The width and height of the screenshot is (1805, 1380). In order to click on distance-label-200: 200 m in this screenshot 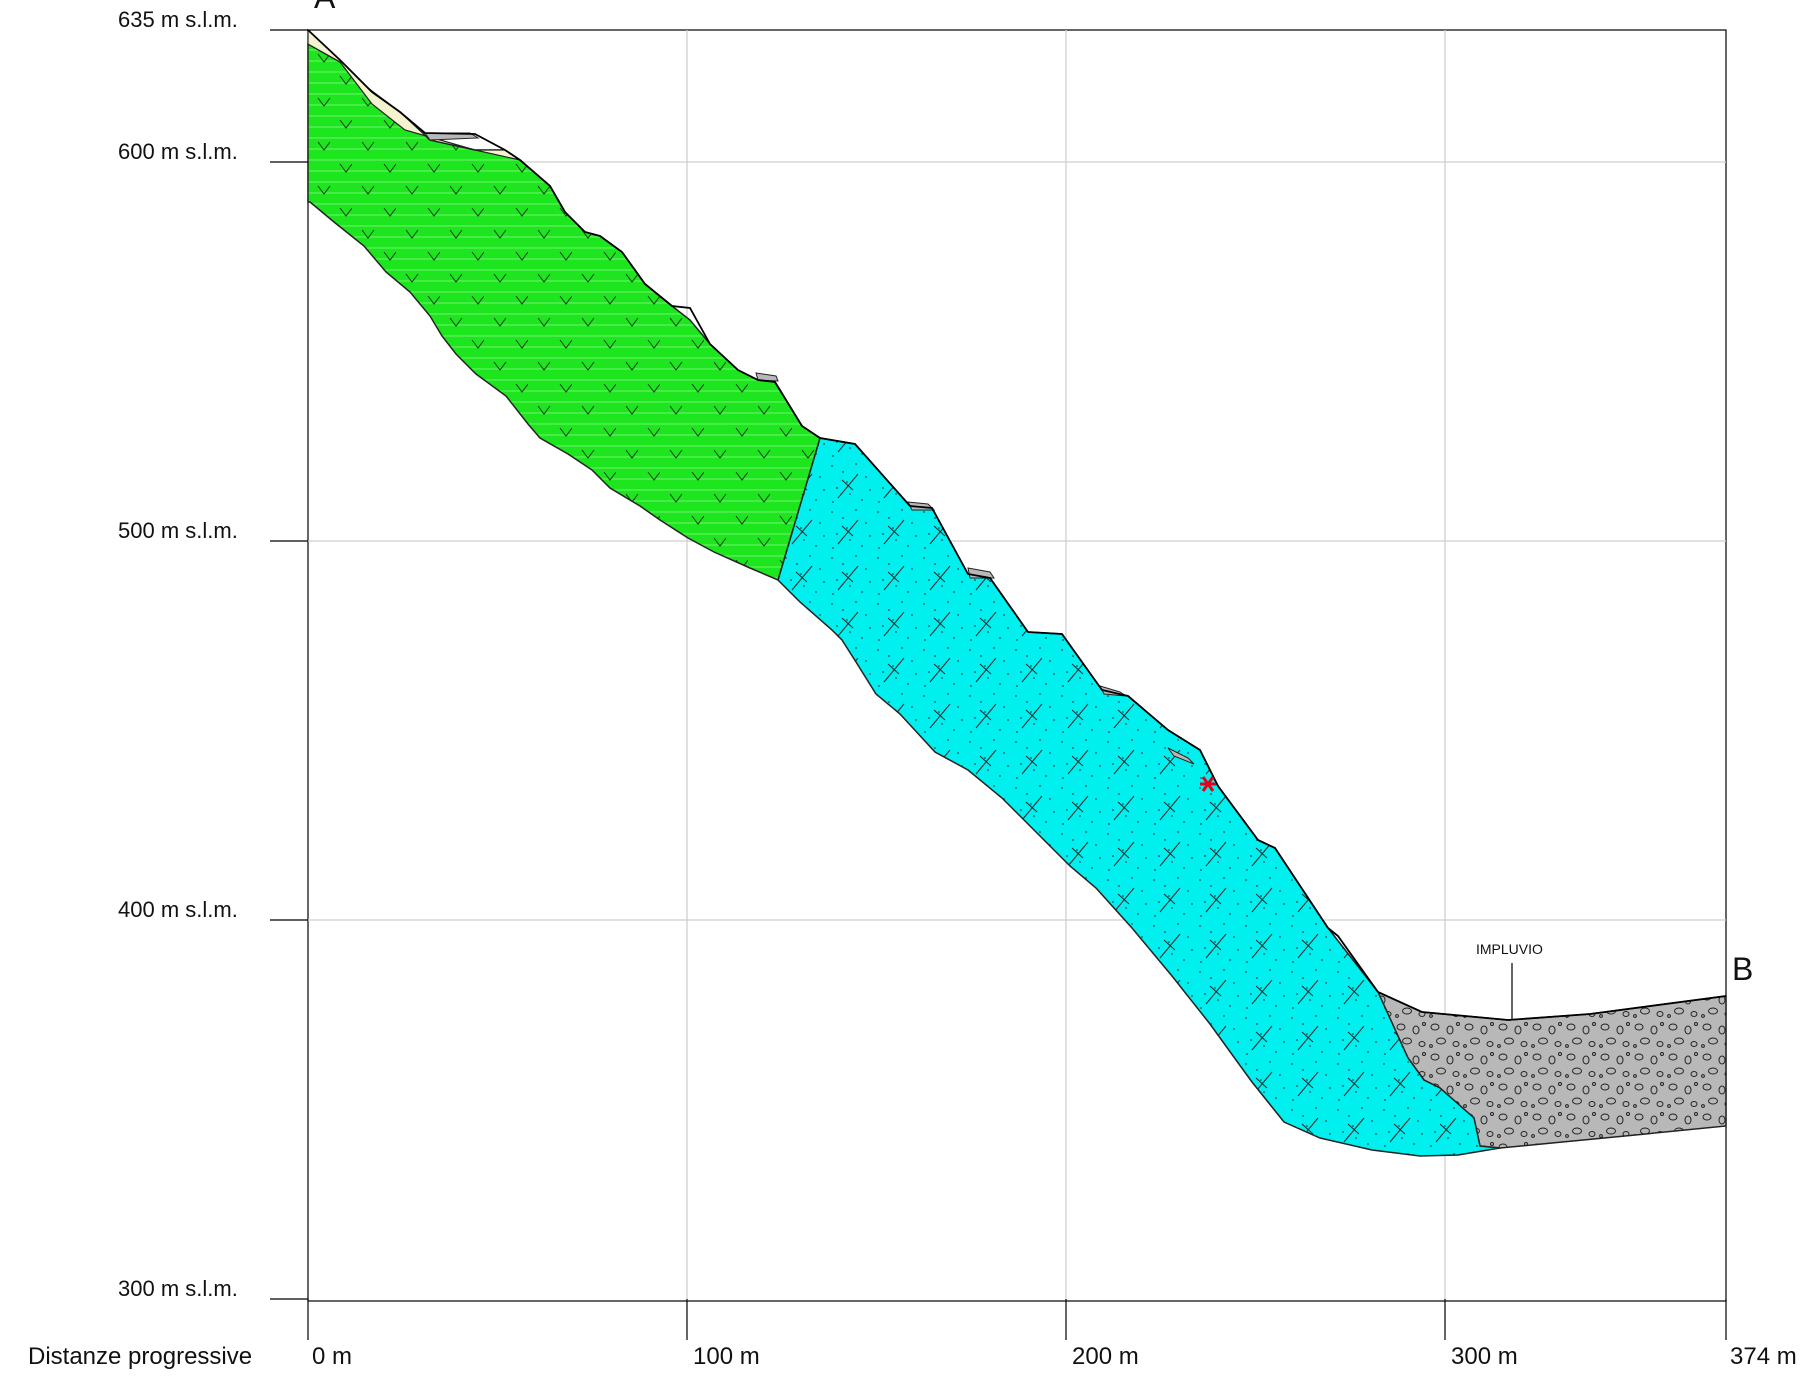, I will do `click(1105, 1356)`.